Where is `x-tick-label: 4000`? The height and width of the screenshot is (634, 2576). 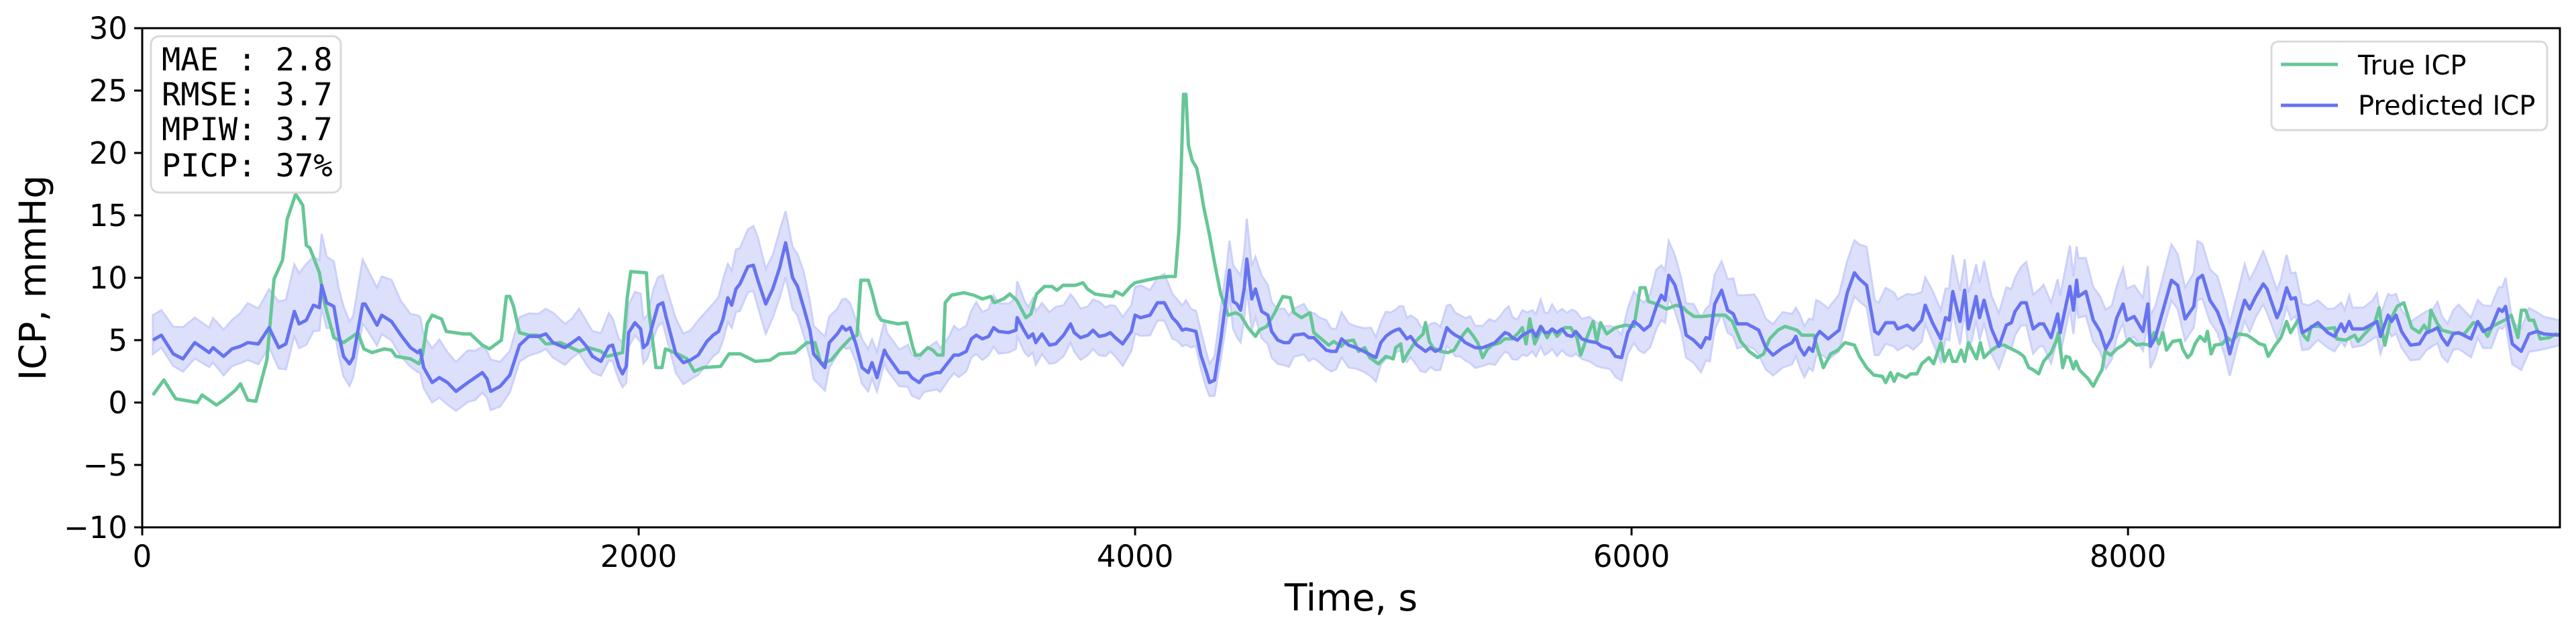 x-tick-label: 4000 is located at coordinates (1135, 556).